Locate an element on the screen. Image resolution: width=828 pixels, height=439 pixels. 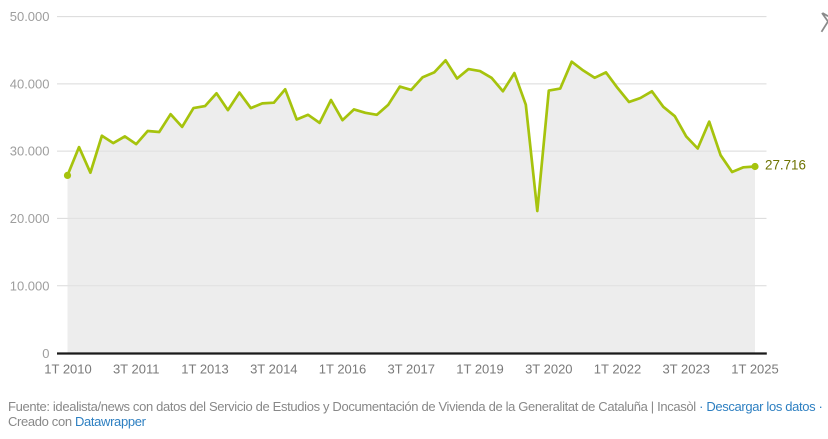
svg-text: 3T 2017 is located at coordinates (410, 368).